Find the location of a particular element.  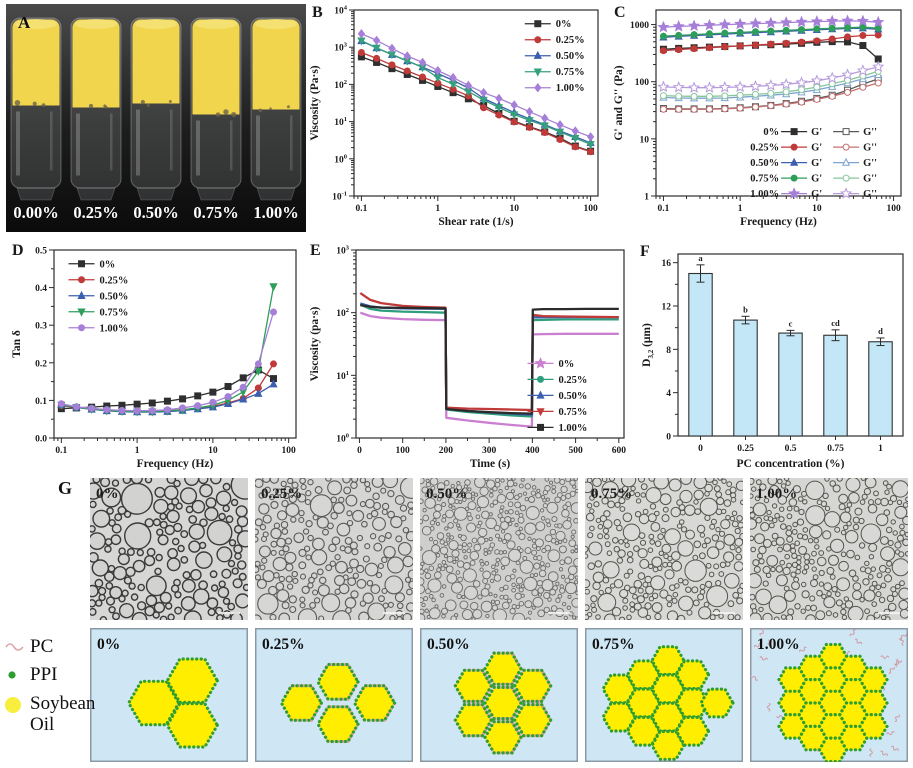

micrograph-0-25-percent: 0.25% is located at coordinates (334, 549).